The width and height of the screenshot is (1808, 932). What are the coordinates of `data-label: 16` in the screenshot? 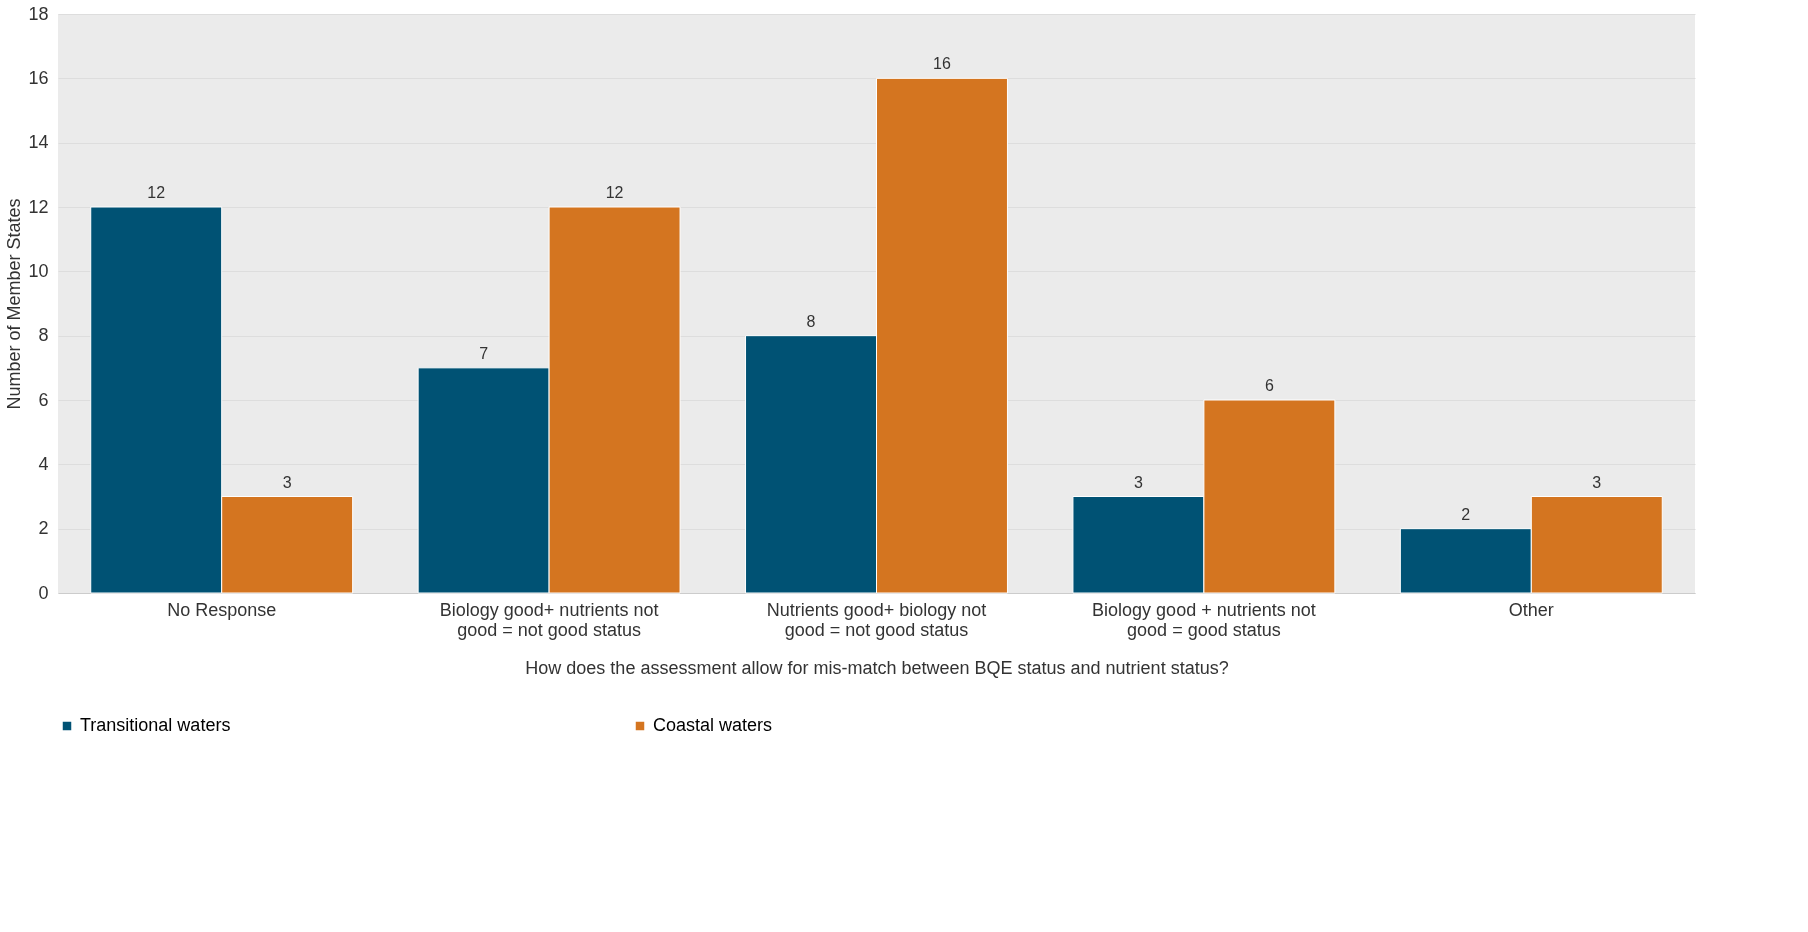 It's located at (942, 64).